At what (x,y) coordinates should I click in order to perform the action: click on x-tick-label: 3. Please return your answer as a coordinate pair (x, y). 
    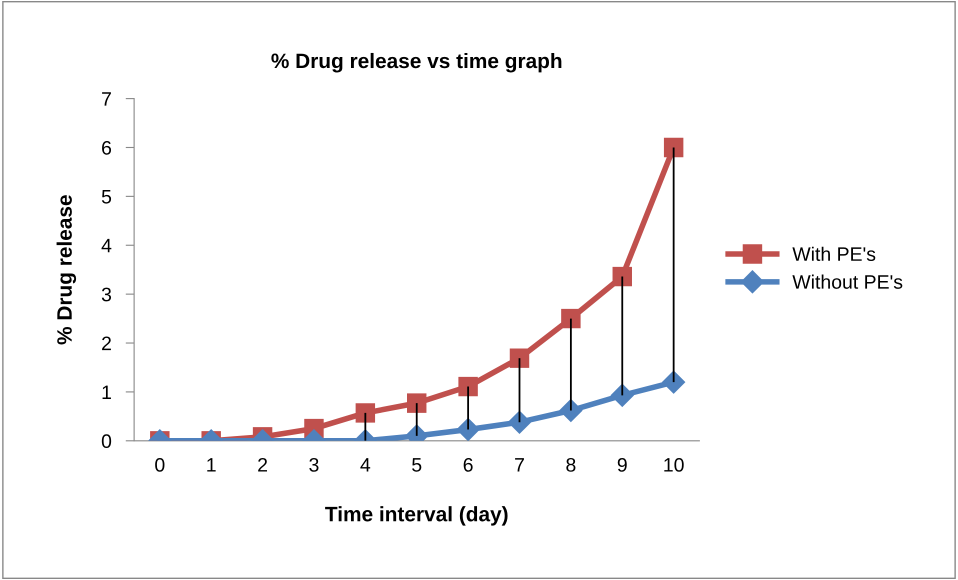
    Looking at the image, I should click on (314, 465).